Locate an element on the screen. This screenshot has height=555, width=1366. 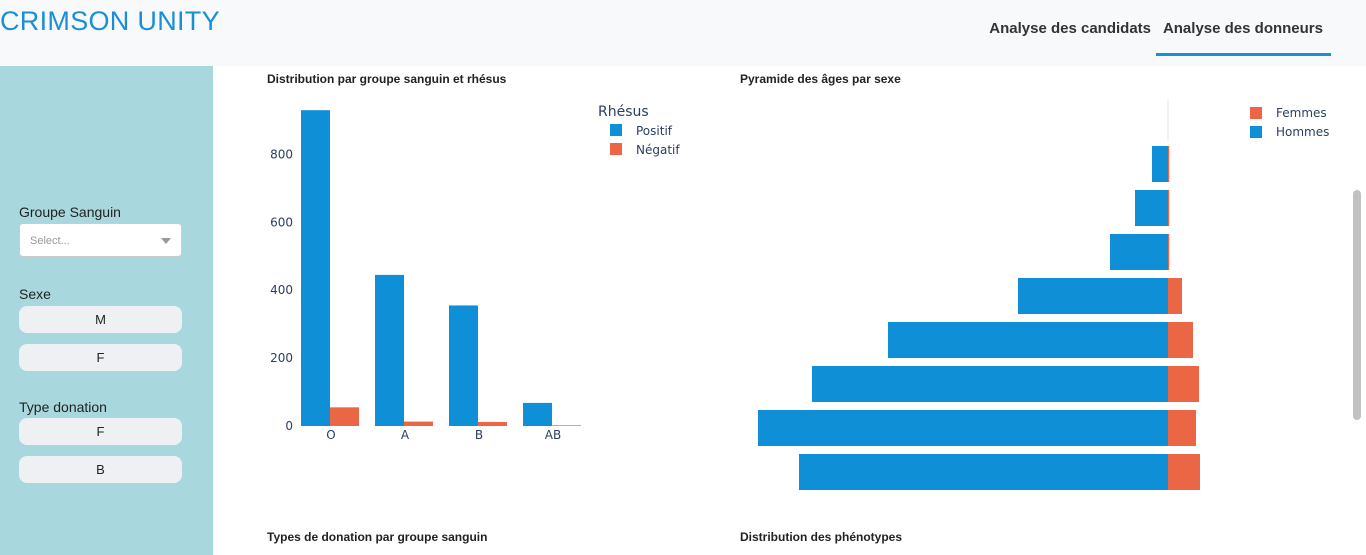
sex-option-m: M is located at coordinates (100, 319).